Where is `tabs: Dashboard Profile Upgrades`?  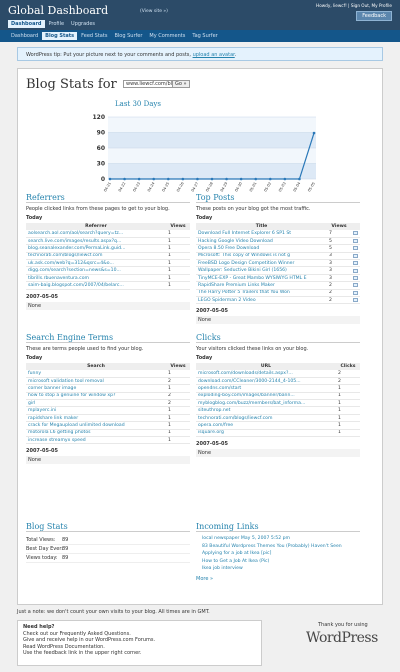 tabs: Dashboard Profile Upgrades is located at coordinates (53, 24).